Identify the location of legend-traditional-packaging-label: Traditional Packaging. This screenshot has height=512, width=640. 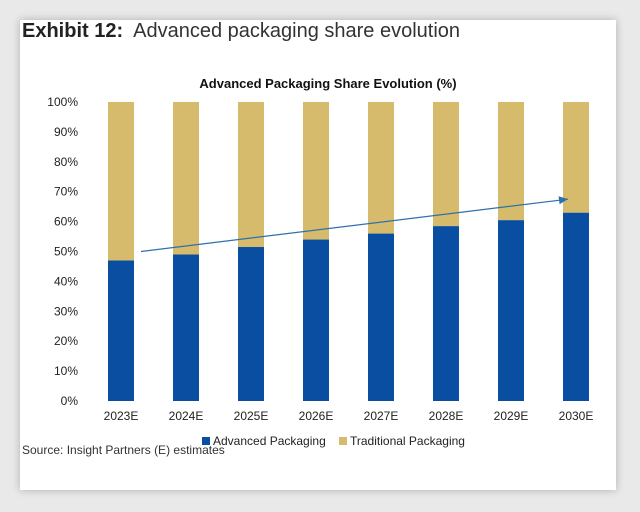
(407, 441).